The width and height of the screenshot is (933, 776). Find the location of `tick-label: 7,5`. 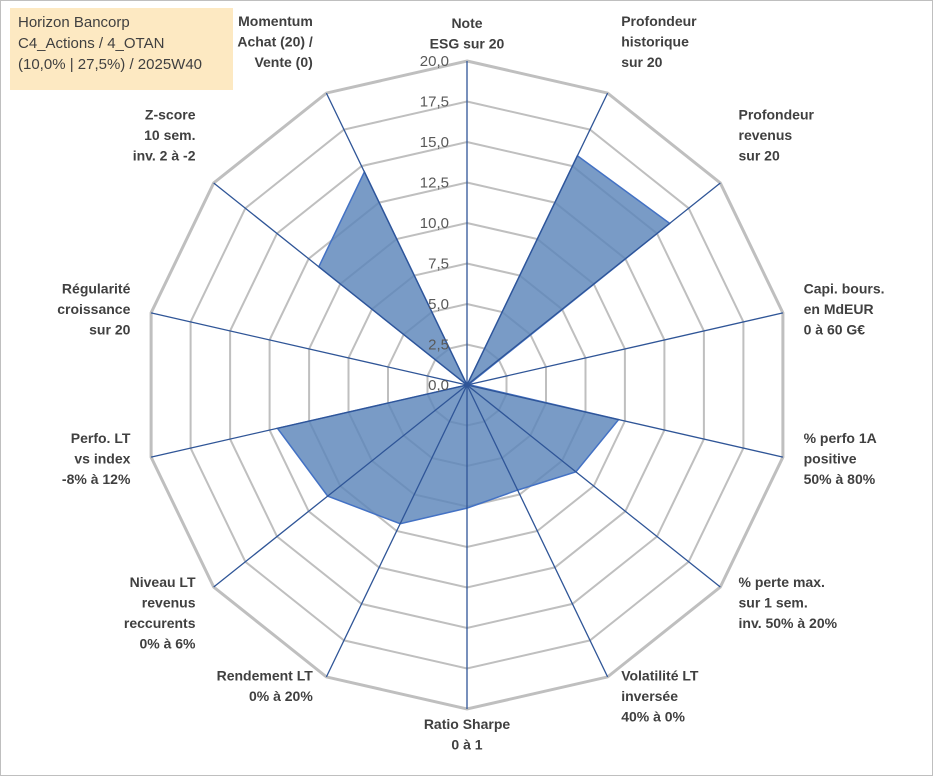

tick-label: 7,5 is located at coordinates (438, 264).